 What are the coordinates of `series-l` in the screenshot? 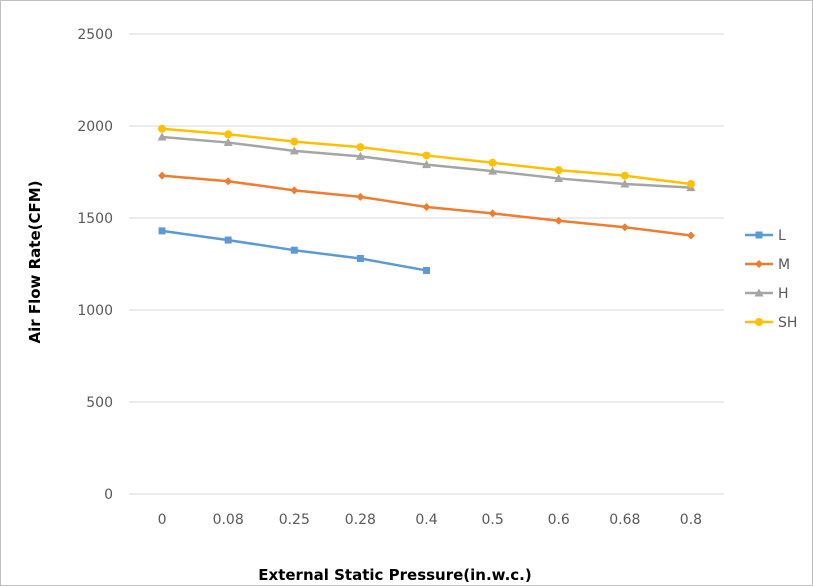 It's located at (294, 250).